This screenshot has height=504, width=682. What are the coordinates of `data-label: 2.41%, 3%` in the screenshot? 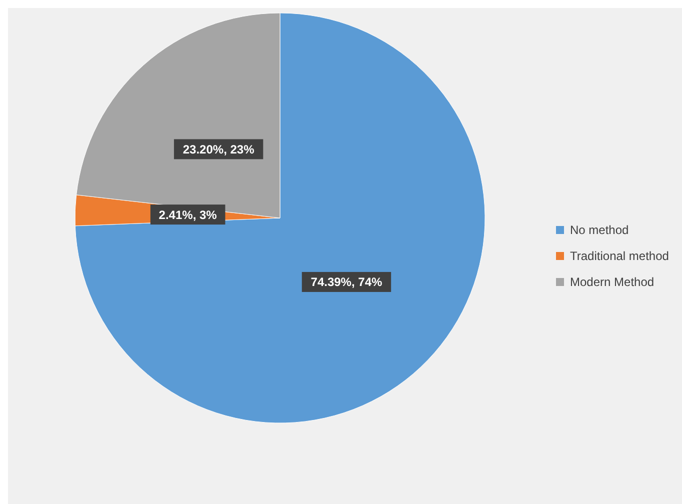 It's located at (188, 215).